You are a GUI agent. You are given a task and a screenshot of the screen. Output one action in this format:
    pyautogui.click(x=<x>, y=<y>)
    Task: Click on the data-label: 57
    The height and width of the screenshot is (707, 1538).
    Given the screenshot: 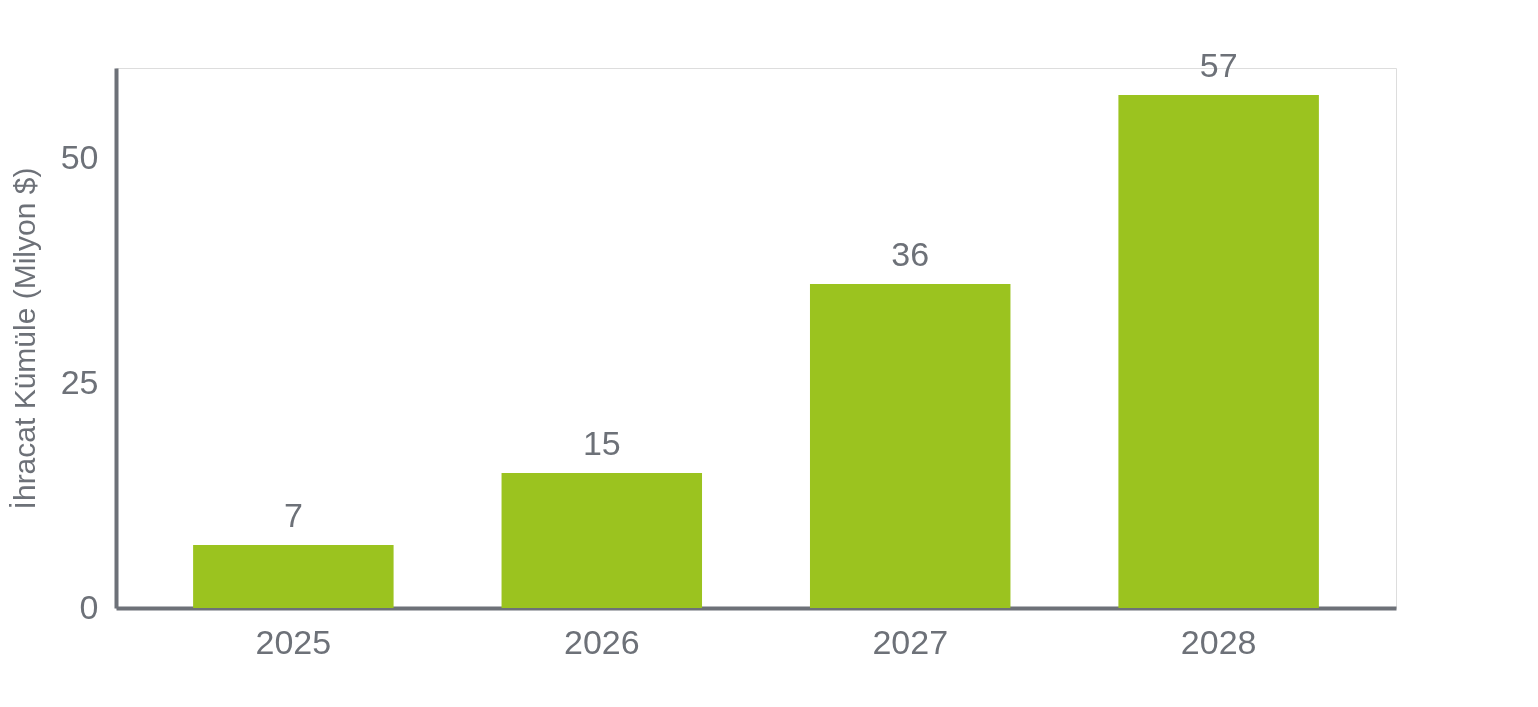 What is the action you would take?
    pyautogui.click(x=1218, y=65)
    